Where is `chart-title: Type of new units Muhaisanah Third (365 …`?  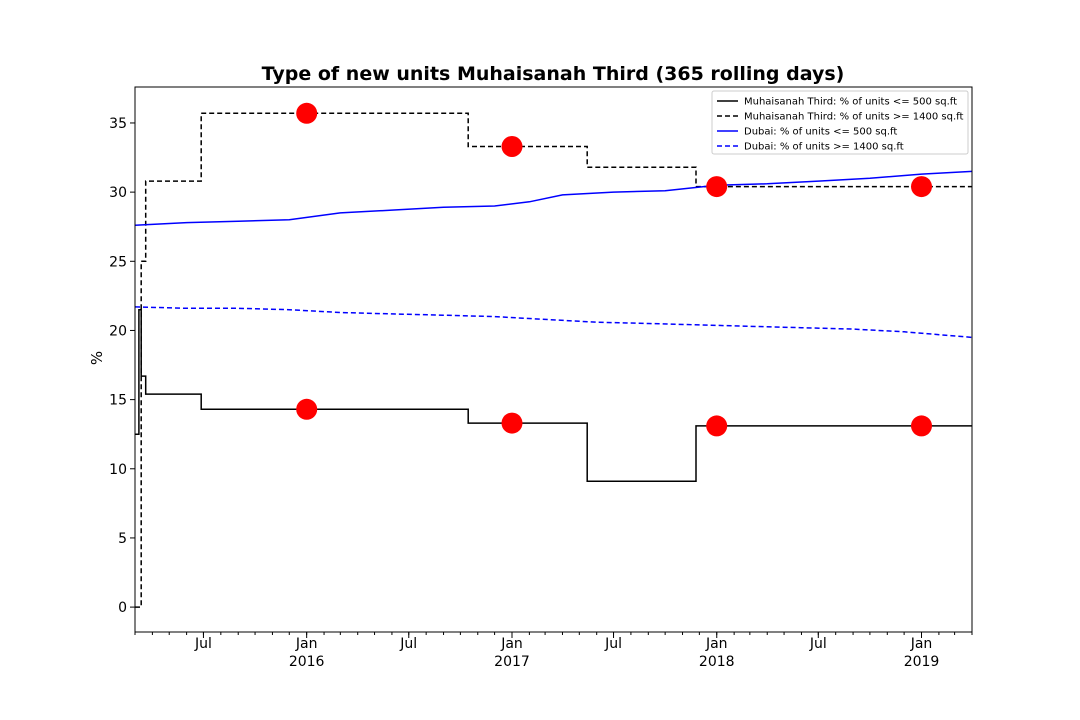 chart-title: Type of new units Muhaisanah Third (365 … is located at coordinates (553, 74).